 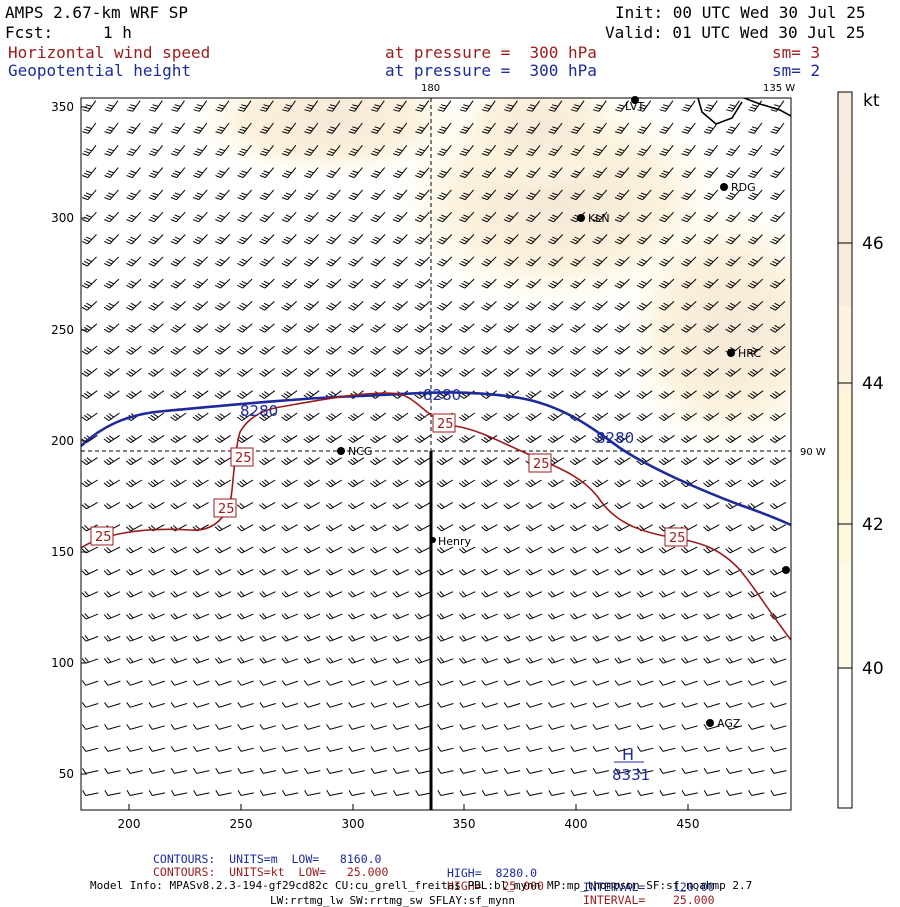 I want to click on field1-name: Horizontal wind speed, so click(x=109, y=52).